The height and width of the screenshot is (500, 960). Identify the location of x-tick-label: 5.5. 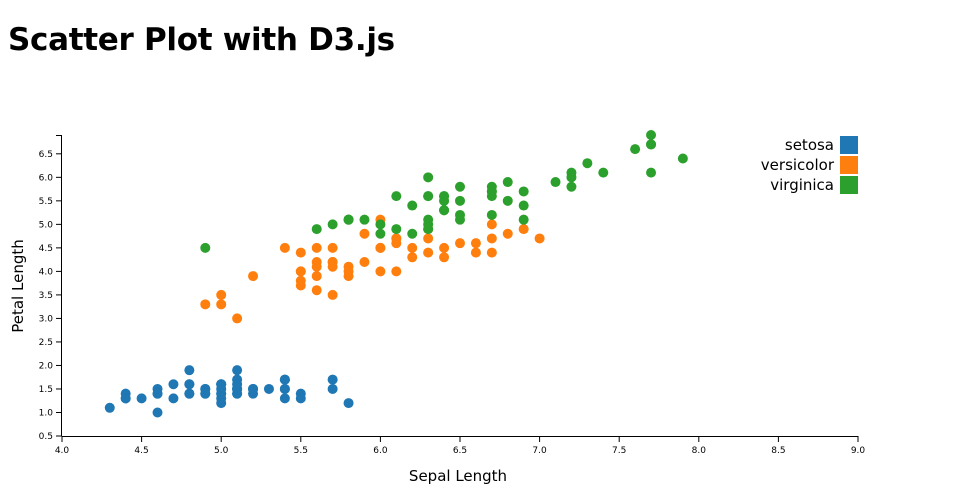
(301, 451).